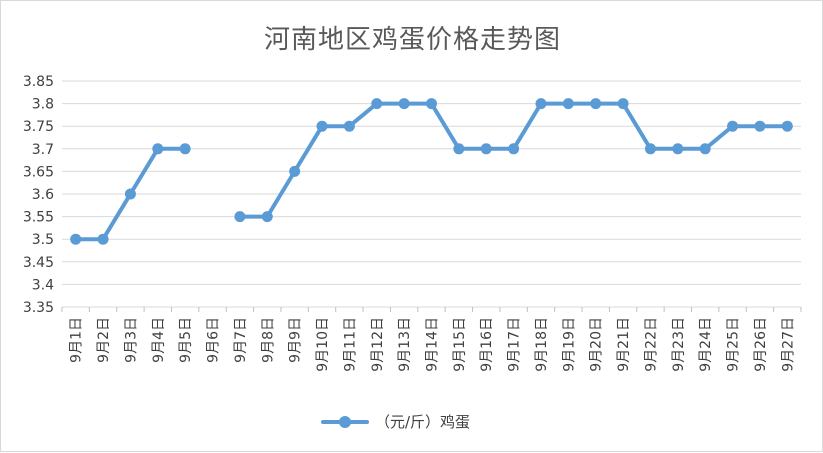 The width and height of the screenshot is (823, 453). I want to click on x-tick-label: 9月22日, so click(651, 344).